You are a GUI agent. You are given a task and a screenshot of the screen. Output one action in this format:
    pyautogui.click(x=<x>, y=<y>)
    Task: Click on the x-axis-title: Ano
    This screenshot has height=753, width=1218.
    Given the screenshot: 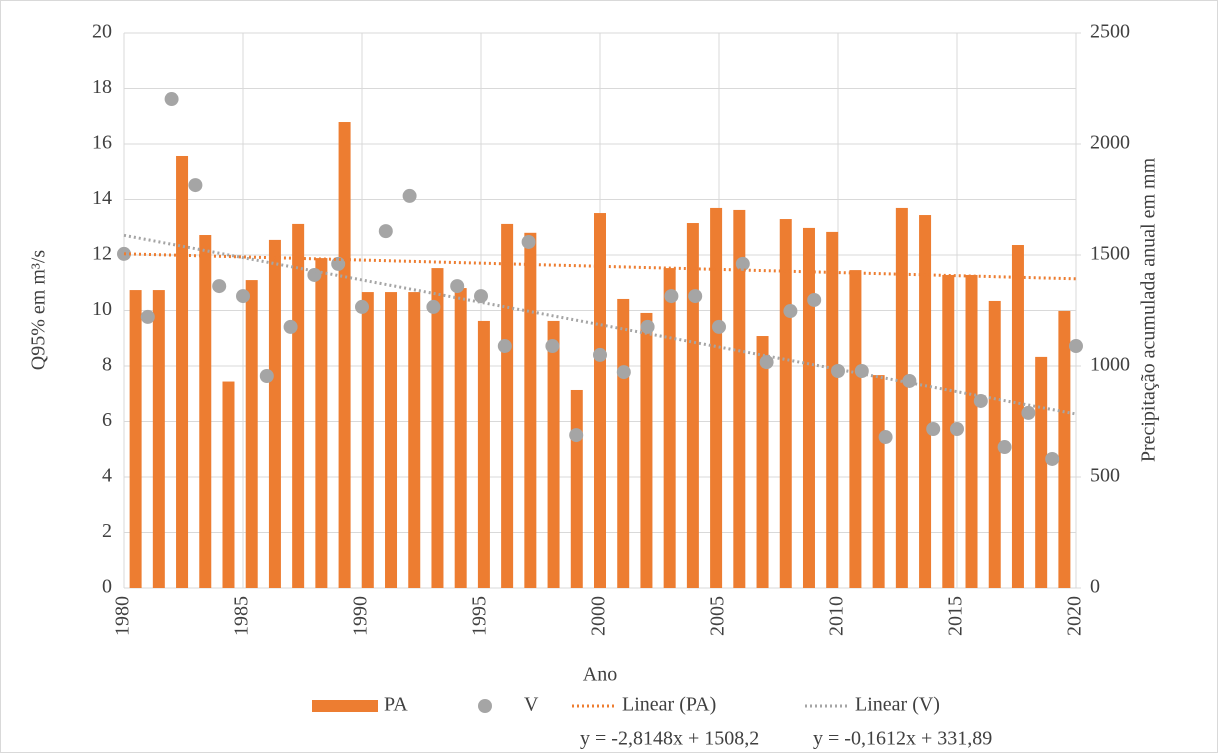 What is the action you would take?
    pyautogui.click(x=600, y=675)
    